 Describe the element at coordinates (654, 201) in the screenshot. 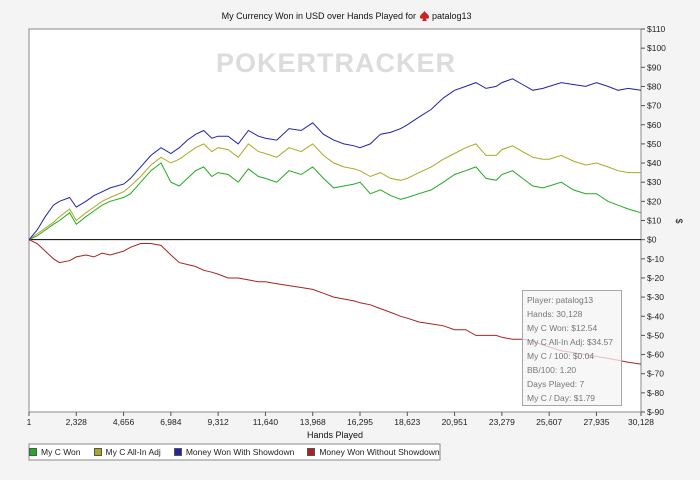

I see `y-tick-label: $20` at that location.